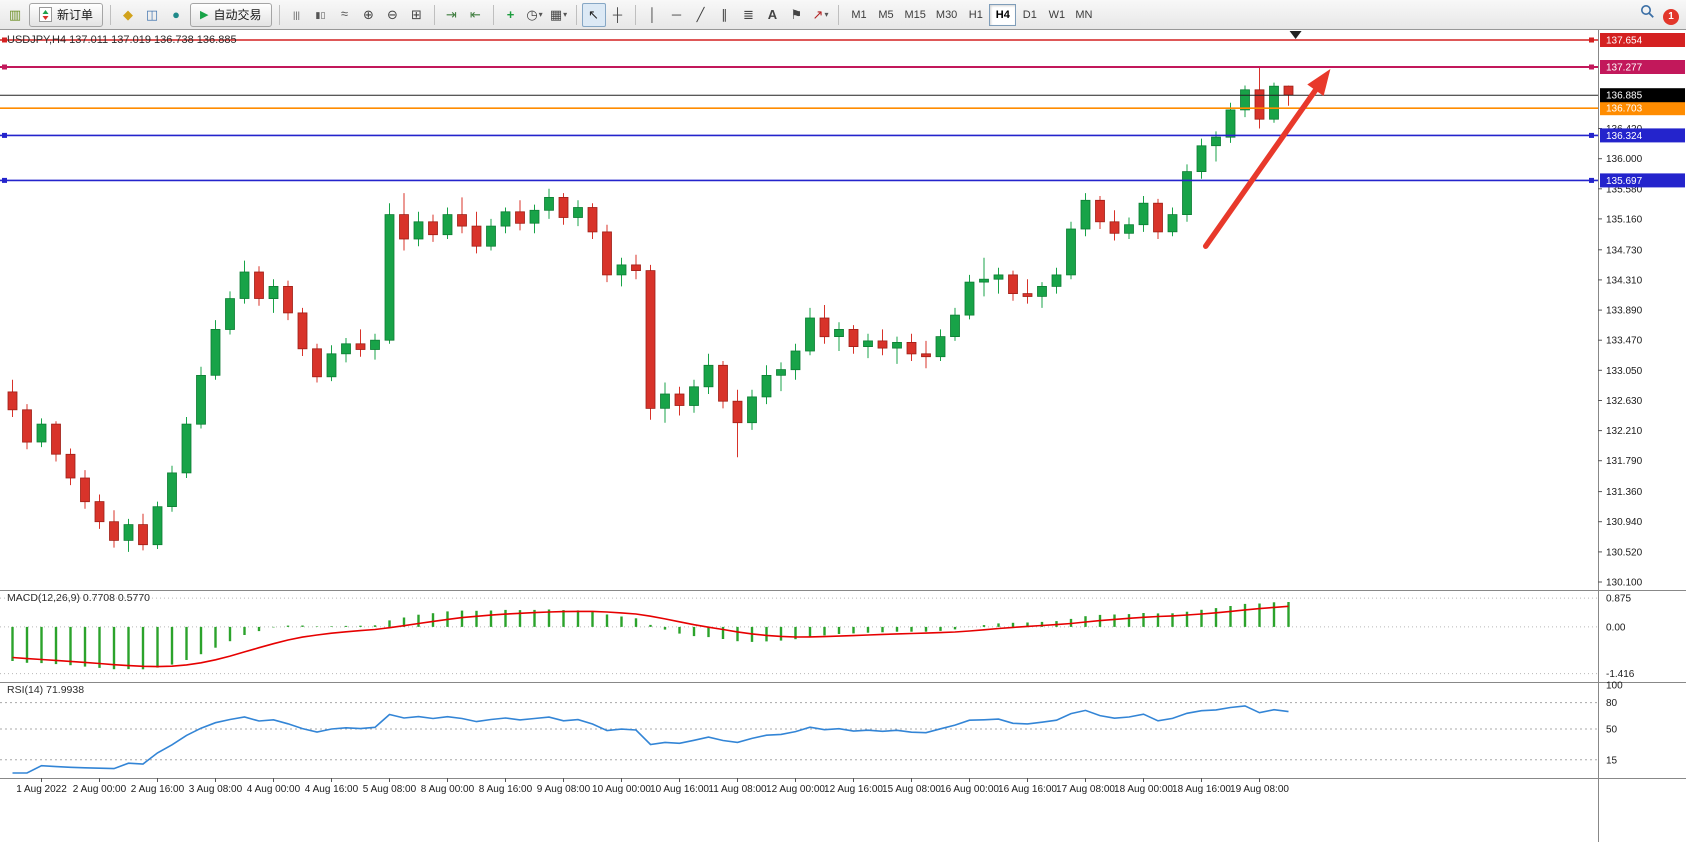  I want to click on trend-arrow-annotation, so click(1260, 168).